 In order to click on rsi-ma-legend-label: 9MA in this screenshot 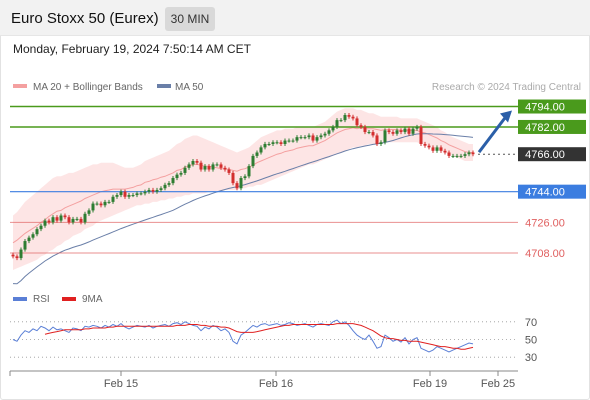, I will do `click(92, 299)`.